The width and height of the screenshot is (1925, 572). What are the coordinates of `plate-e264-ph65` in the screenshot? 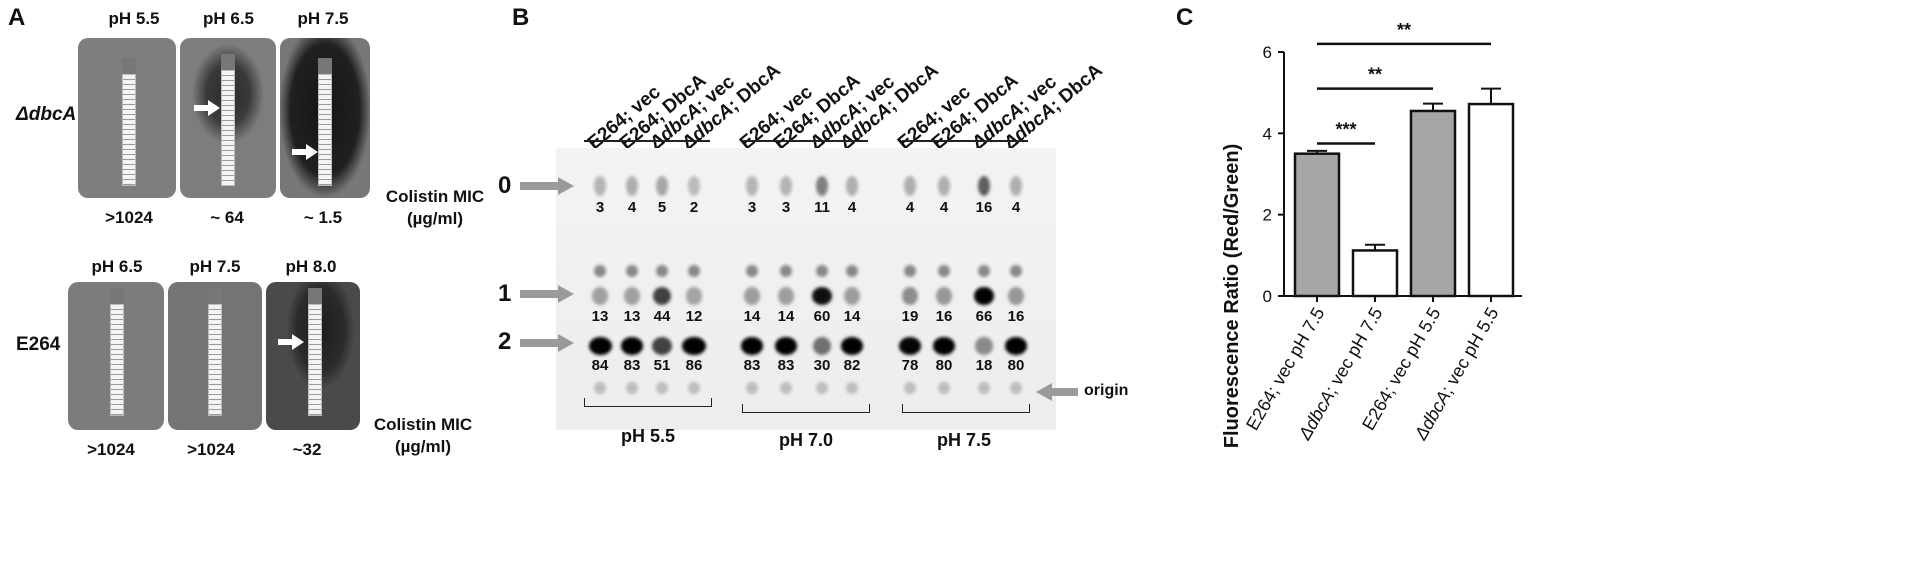 It's located at (116, 356).